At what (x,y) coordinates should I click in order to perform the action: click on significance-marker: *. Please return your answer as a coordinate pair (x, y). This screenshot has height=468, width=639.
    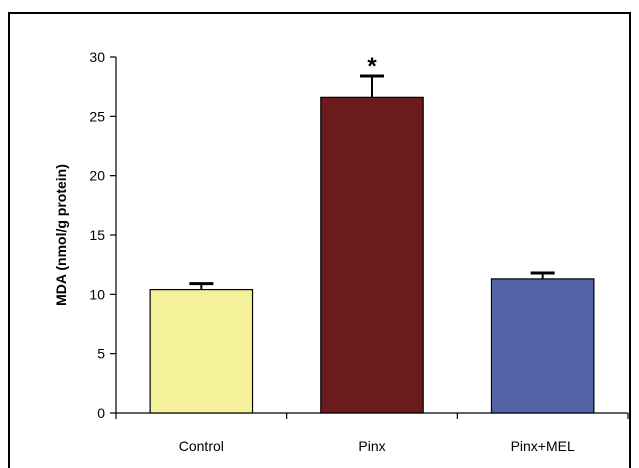
    Looking at the image, I should click on (372, 66).